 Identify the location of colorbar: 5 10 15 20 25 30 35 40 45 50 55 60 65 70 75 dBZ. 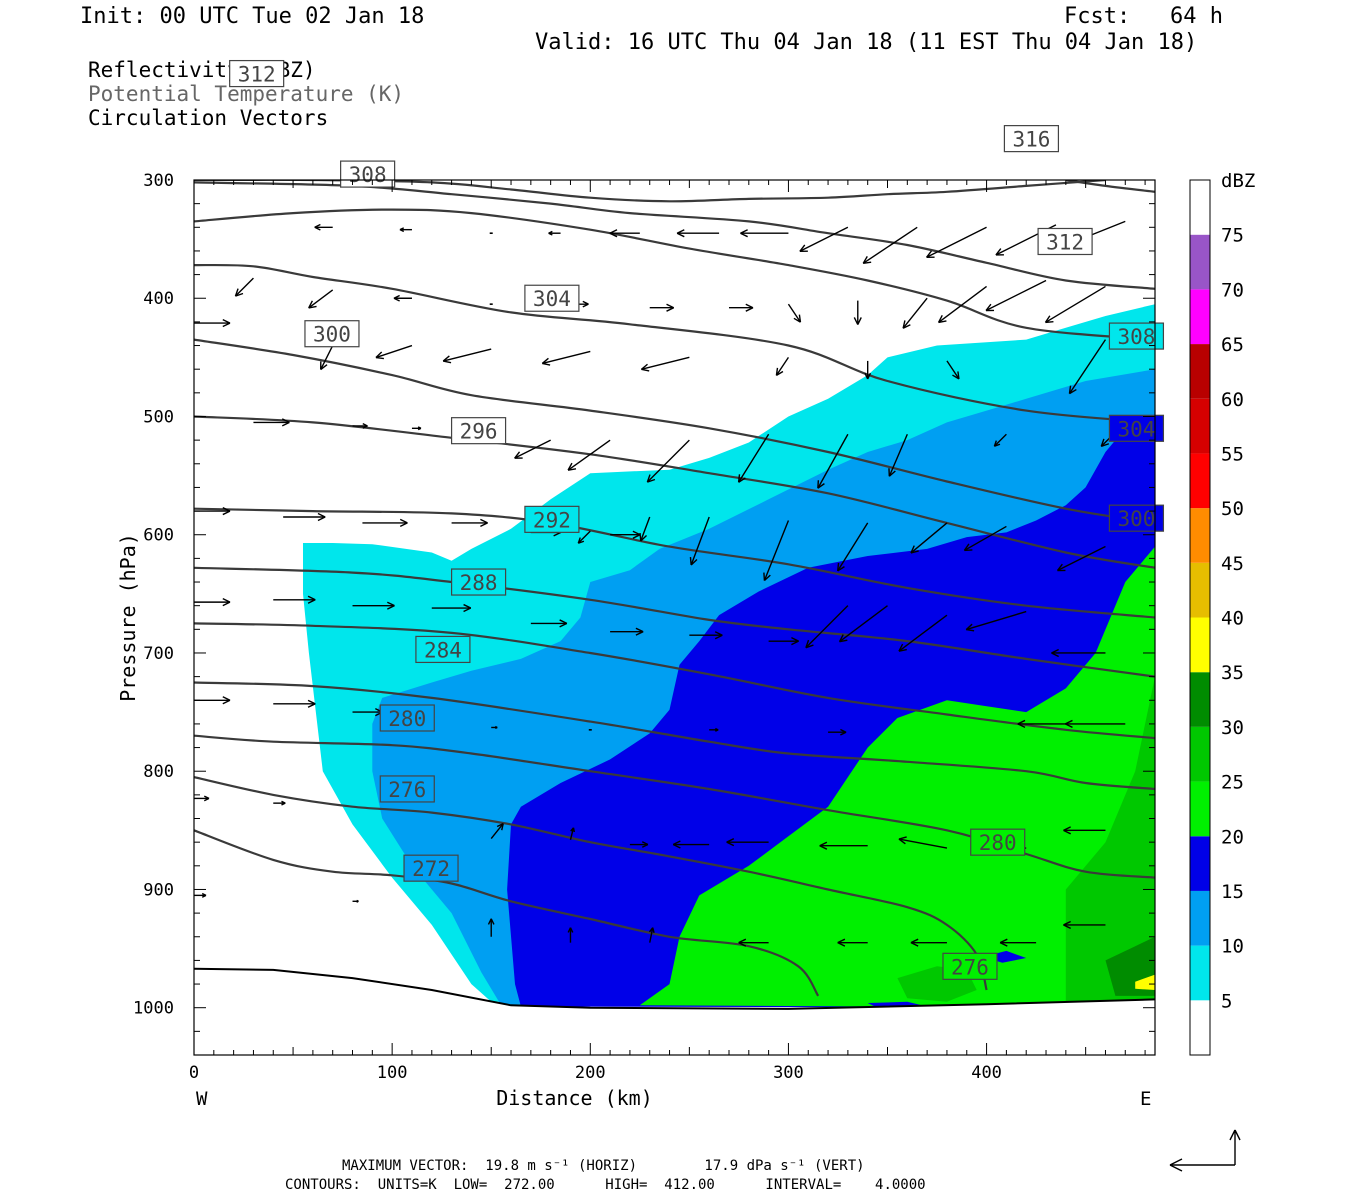
(1222, 613).